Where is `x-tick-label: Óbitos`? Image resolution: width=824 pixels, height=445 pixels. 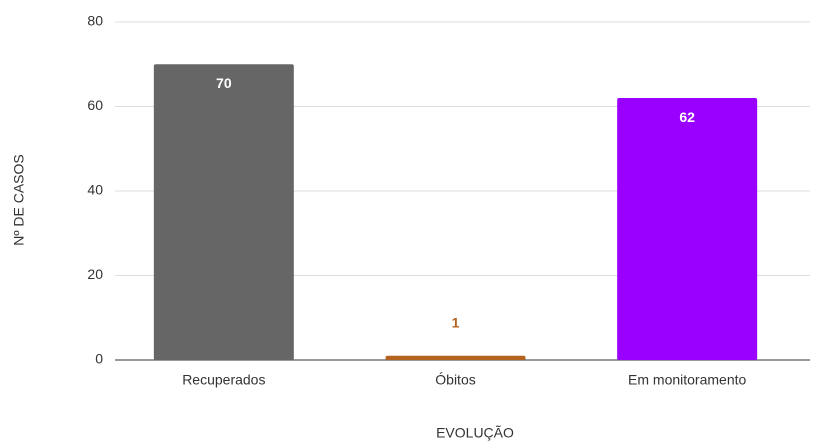
x-tick-label: Óbitos is located at coordinates (455, 380).